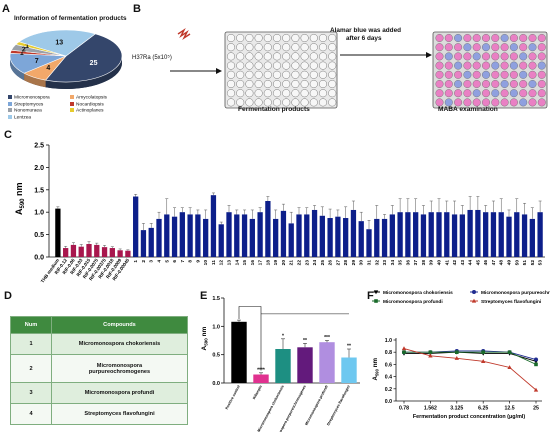 The image size is (550, 432). I want to click on legend-label: Lentzea, so click(23, 117).